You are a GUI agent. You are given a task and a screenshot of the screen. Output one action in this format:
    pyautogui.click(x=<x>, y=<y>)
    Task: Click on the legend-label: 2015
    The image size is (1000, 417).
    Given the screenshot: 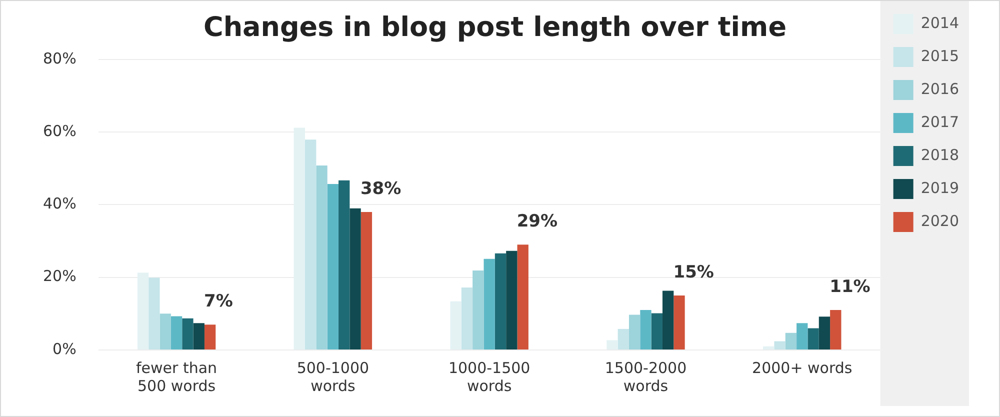 What is the action you would take?
    pyautogui.click(x=940, y=55)
    